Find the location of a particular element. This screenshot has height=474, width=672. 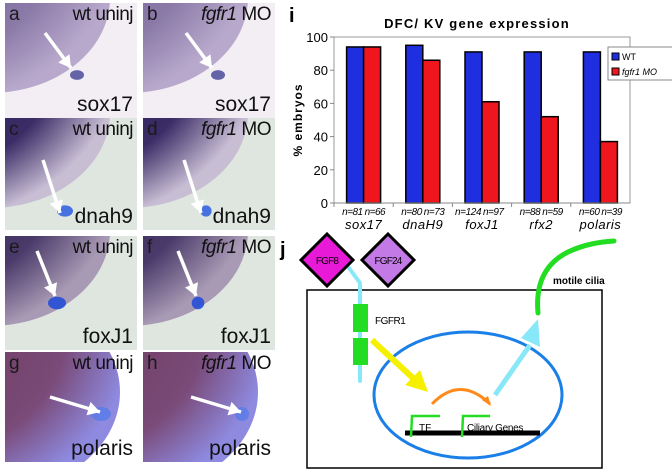

bar-wt-foxJ1 is located at coordinates (473, 127).